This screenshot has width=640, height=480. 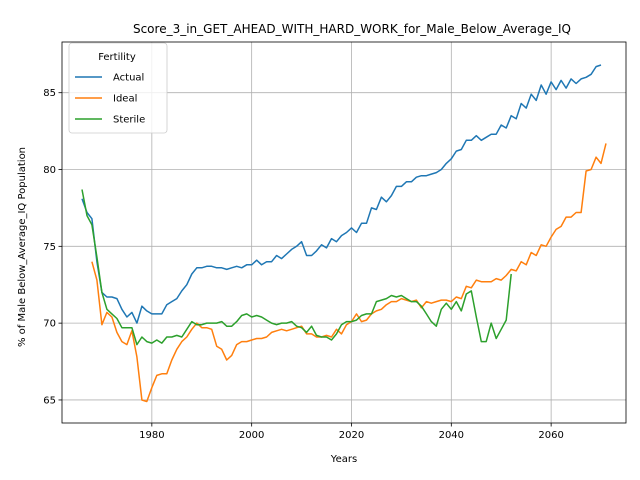 I want to click on legend-label-sterile: Sterile, so click(x=129, y=120).